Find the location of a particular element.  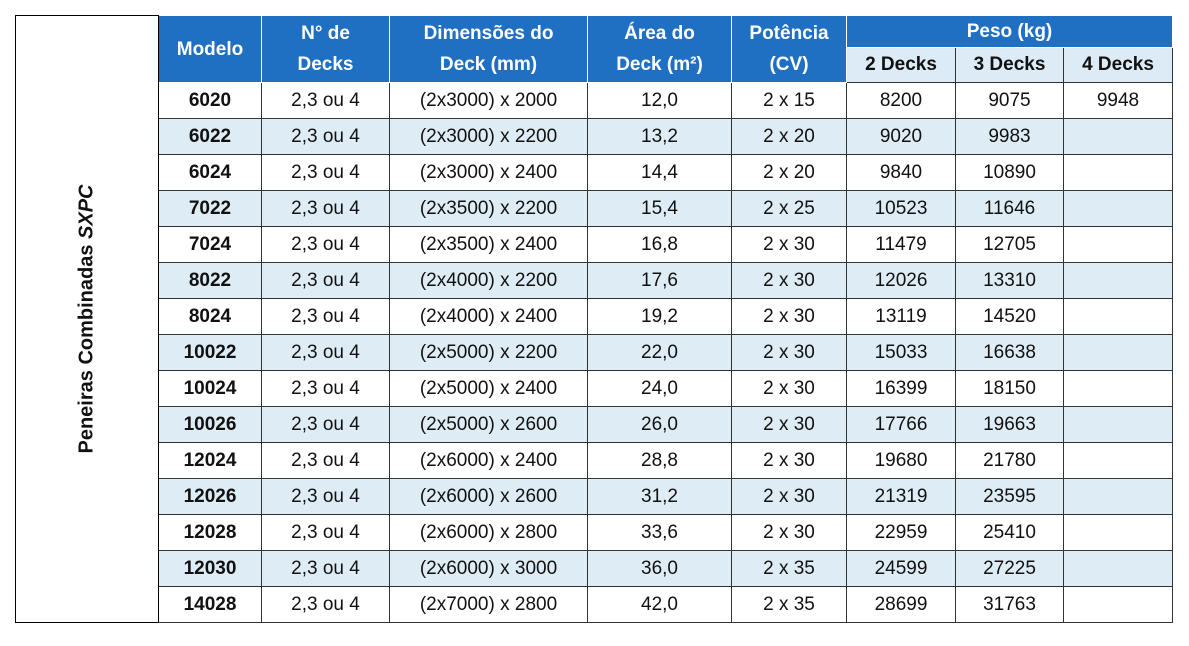

header-line: Deck (mm) is located at coordinates (488, 64).